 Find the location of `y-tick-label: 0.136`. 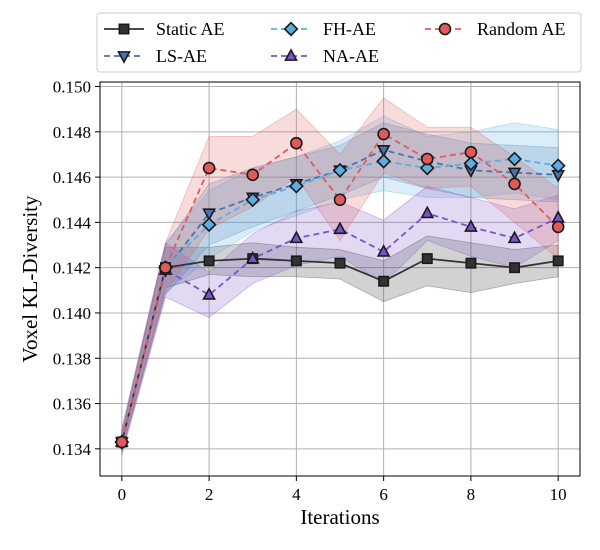

y-tick-label: 0.136 is located at coordinates (72, 404).